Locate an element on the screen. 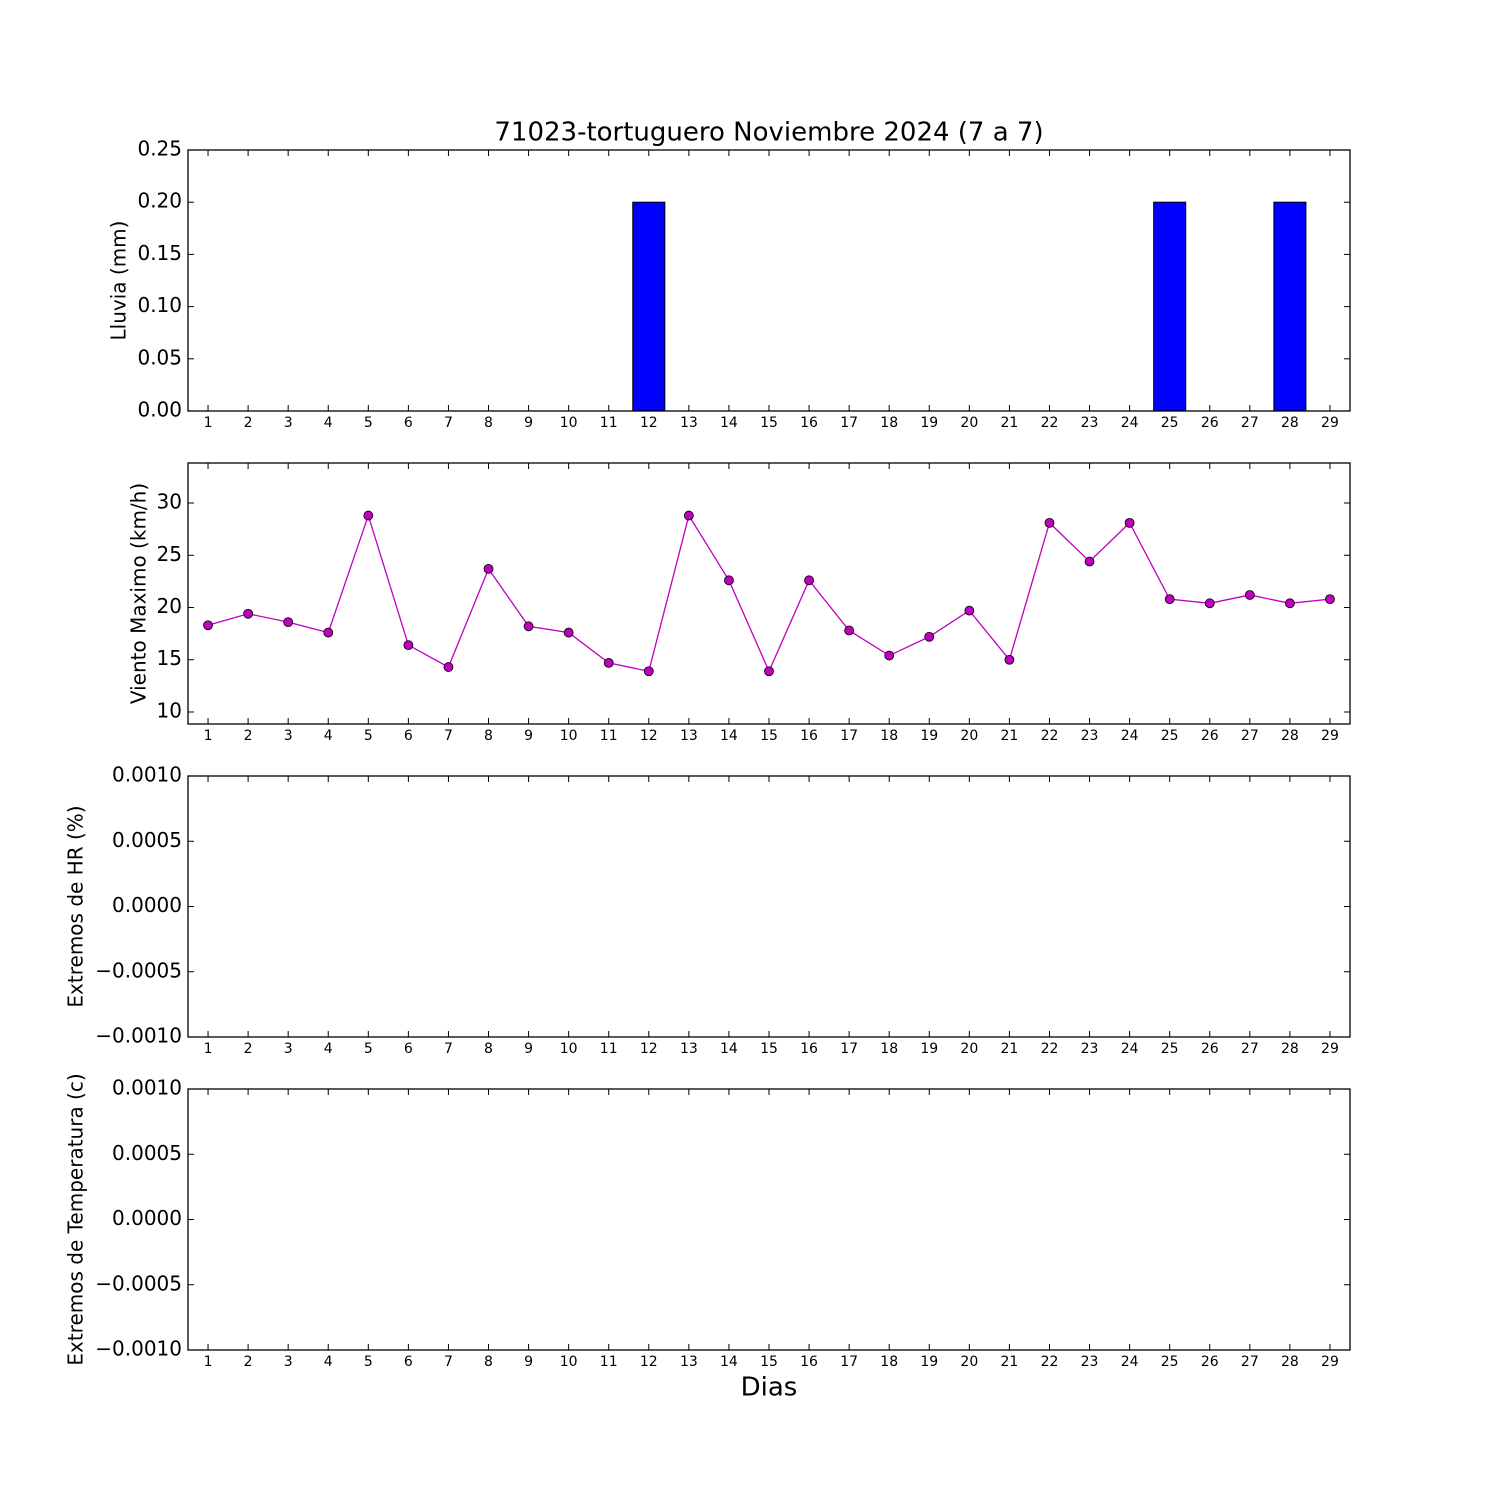 This screenshot has height=1500, width=1500. y-tick-label: 0.25 is located at coordinates (159, 149).